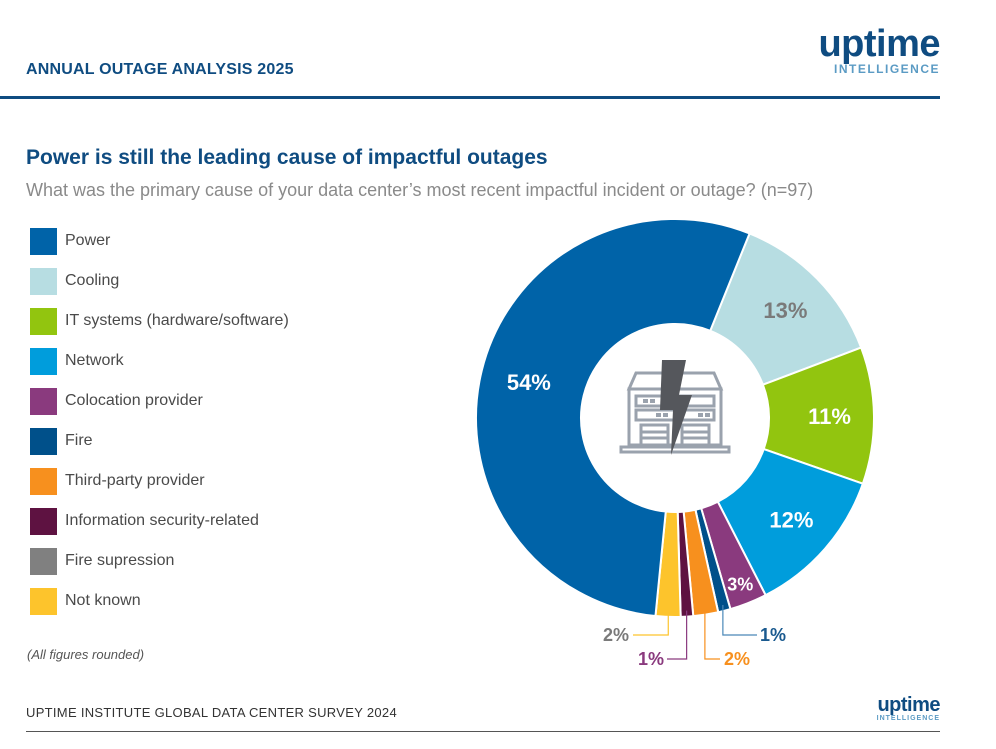 The width and height of the screenshot is (996, 749). What do you see at coordinates (740, 585) in the screenshot?
I see `slice-label-colocation-provider: 3%` at bounding box center [740, 585].